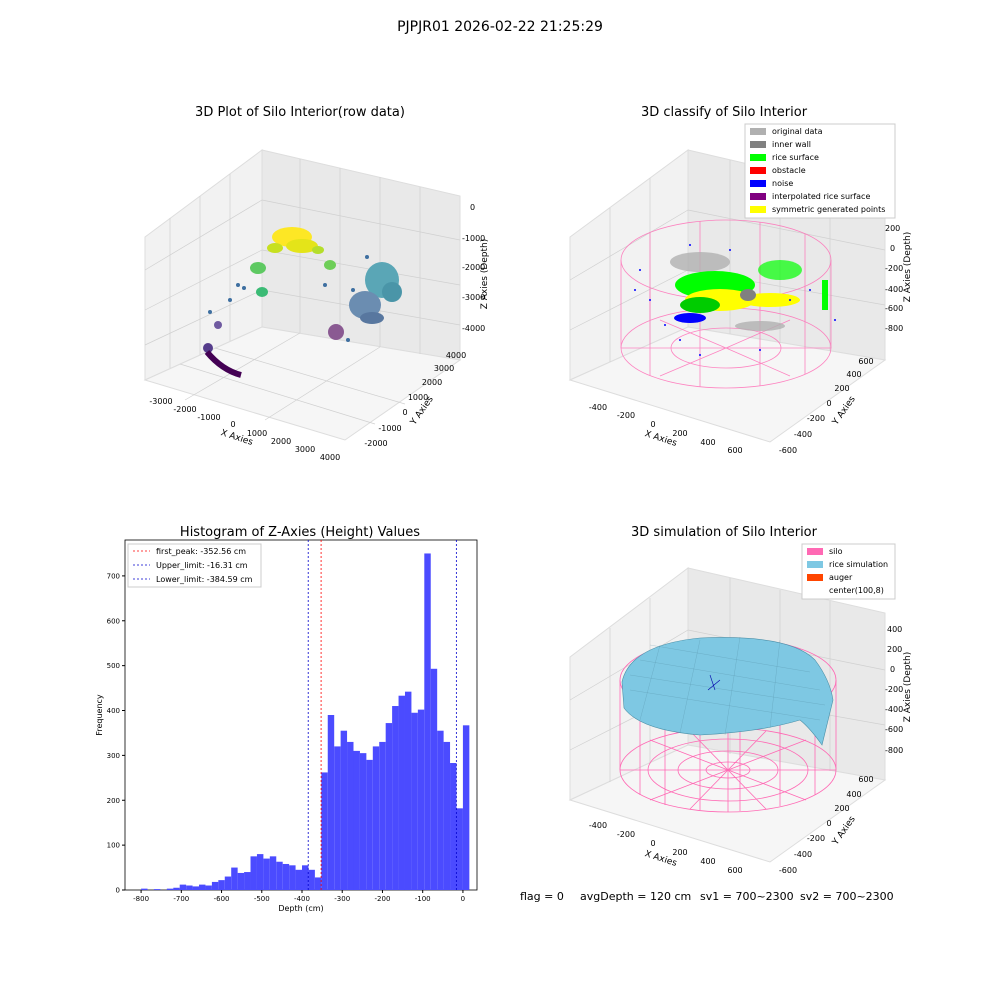  What do you see at coordinates (473, 267) in the screenshot?
I see `z-tick-label: -2000` at bounding box center [473, 267].